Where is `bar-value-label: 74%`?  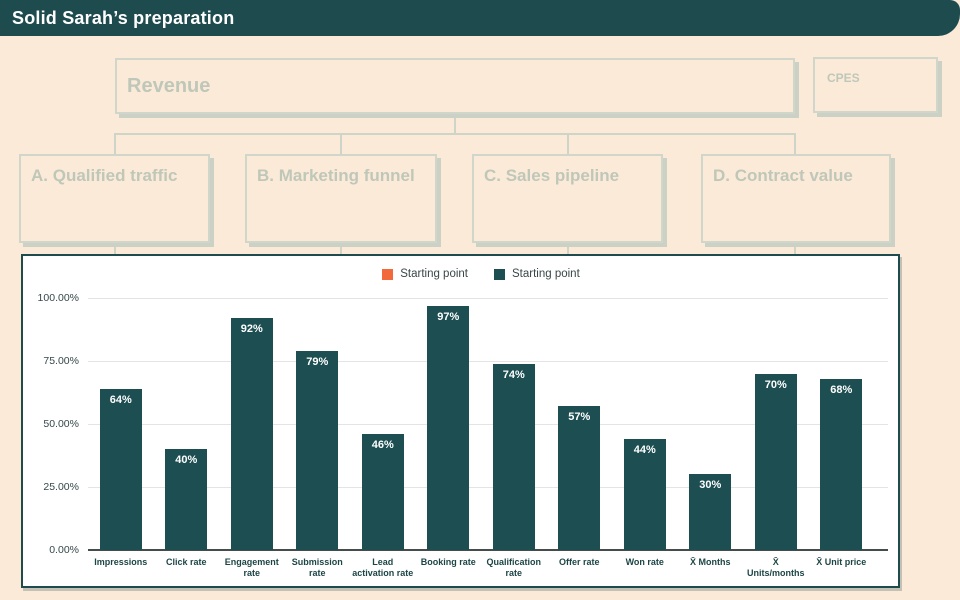
bar-value-label: 74% is located at coordinates (513, 374).